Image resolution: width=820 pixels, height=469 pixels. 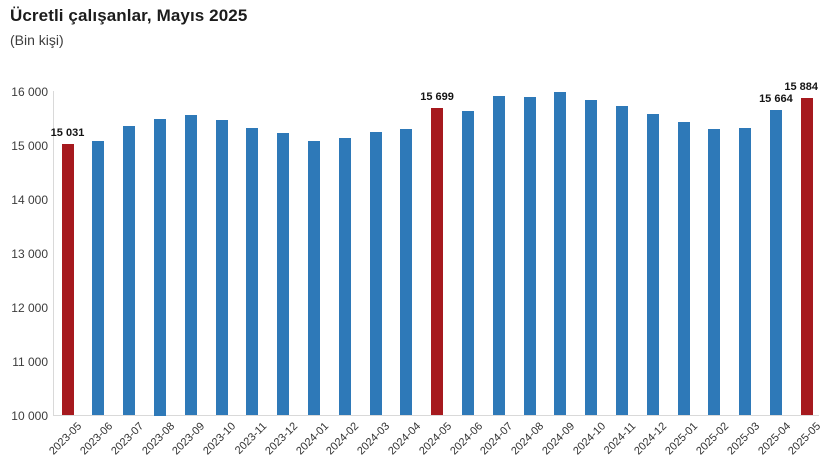 I want to click on x-axis-line, so click(x=436, y=415).